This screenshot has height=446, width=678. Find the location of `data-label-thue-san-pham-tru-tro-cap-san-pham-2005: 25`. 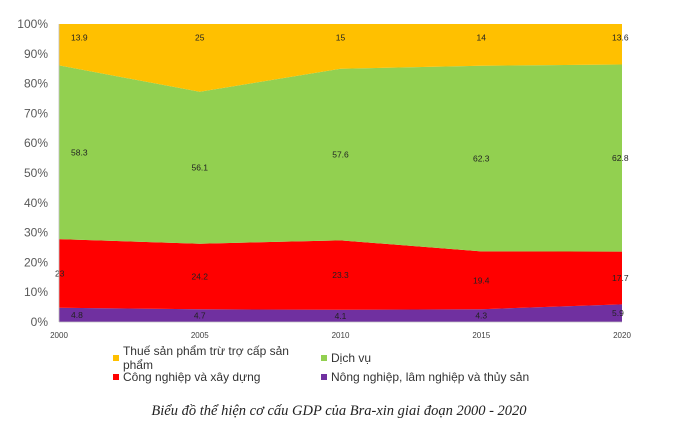

data-label-thue-san-pham-tru-tro-cap-san-pham-2005: 25 is located at coordinates (200, 37).